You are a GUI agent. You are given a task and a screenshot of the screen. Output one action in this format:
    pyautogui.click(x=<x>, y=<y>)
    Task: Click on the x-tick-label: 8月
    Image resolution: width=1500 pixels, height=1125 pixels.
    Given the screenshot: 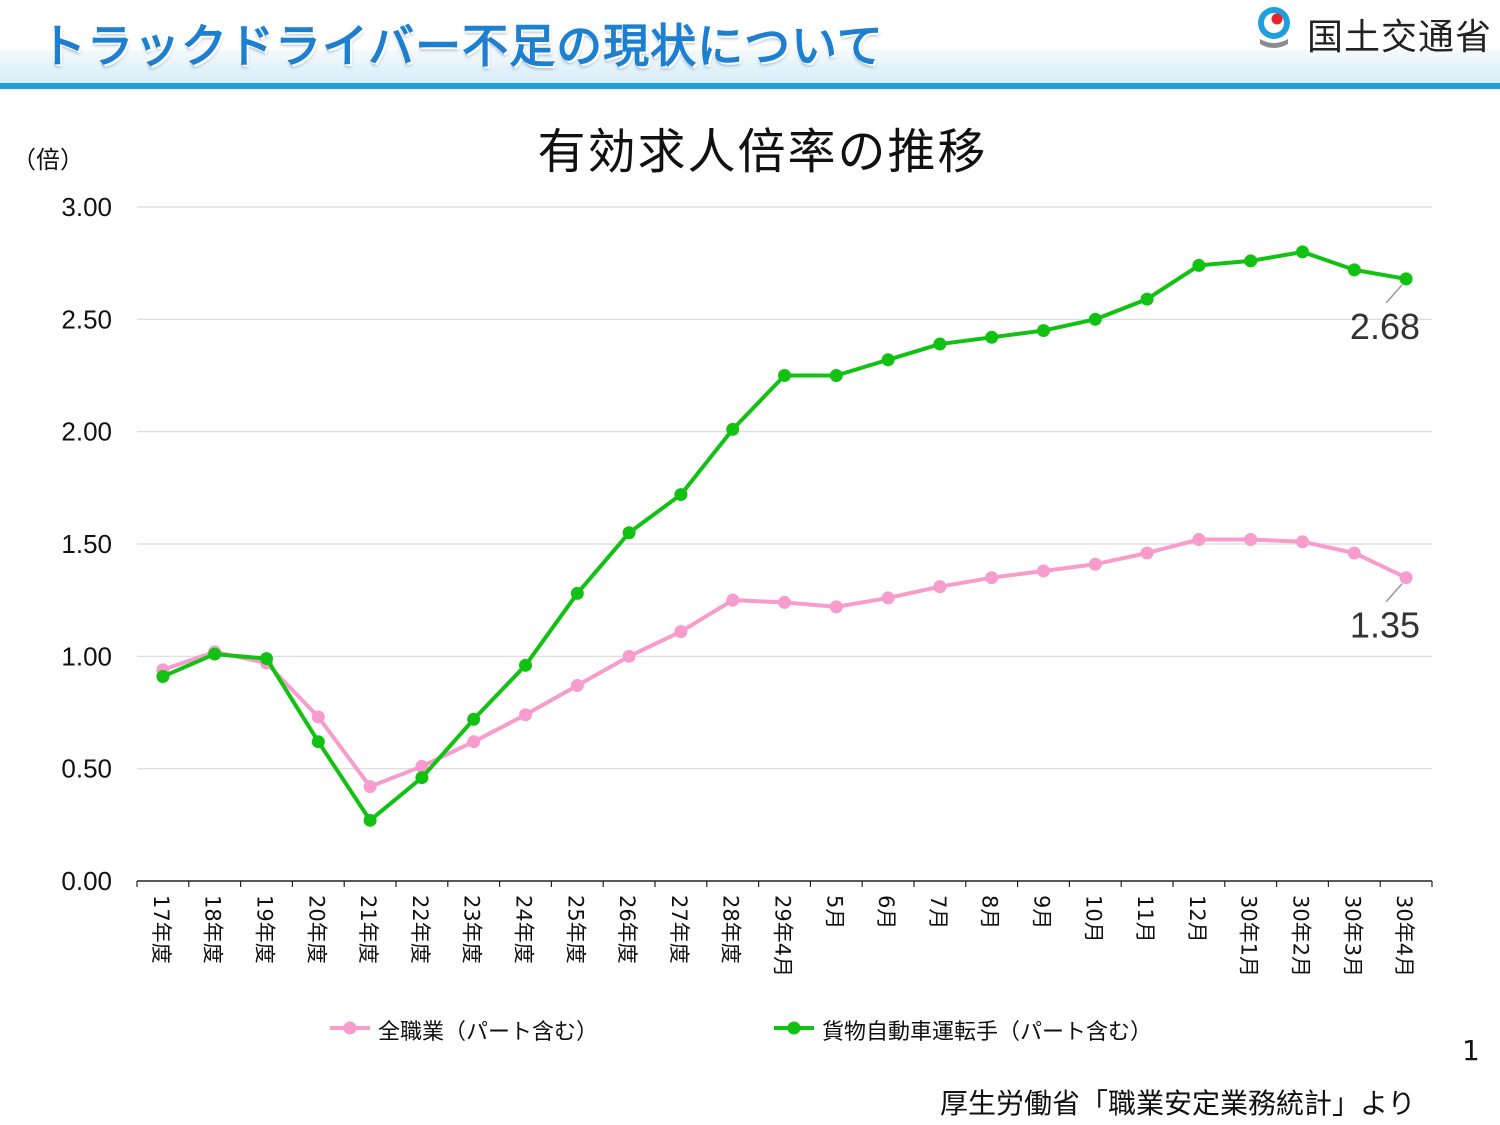 What is the action you would take?
    pyautogui.click(x=990, y=912)
    